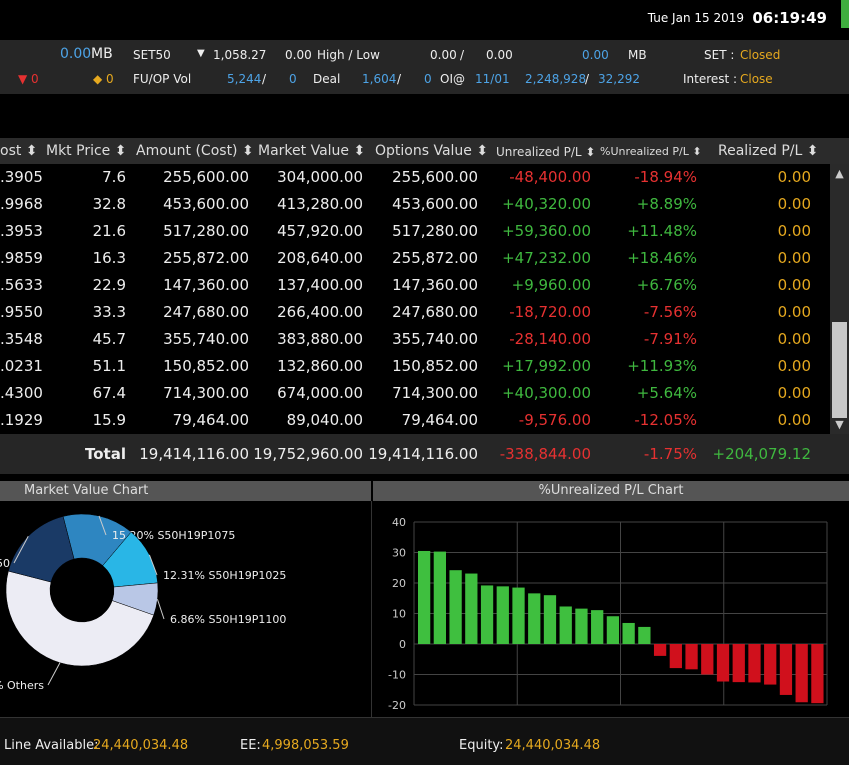  What do you see at coordinates (320, 258) in the screenshot?
I see `cell-mv: 208,640.00` at bounding box center [320, 258].